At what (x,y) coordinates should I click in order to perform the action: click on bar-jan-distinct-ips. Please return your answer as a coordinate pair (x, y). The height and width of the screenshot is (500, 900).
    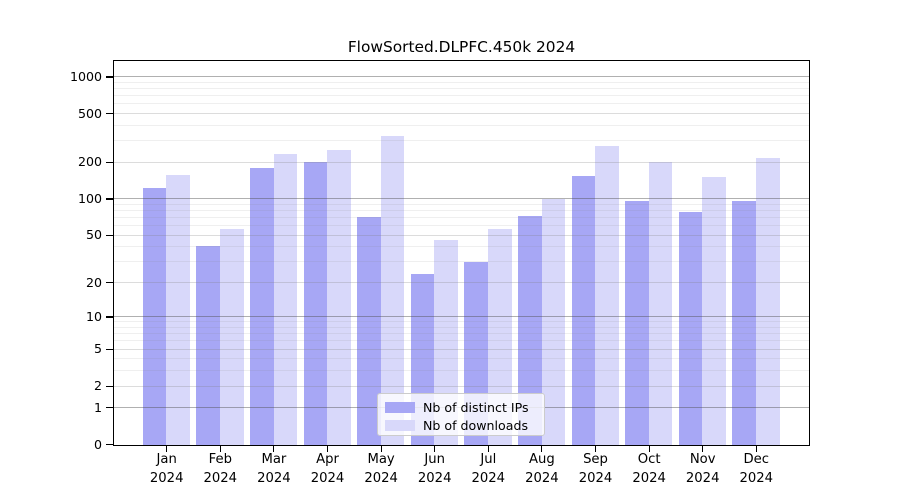
    Looking at the image, I should click on (154, 316).